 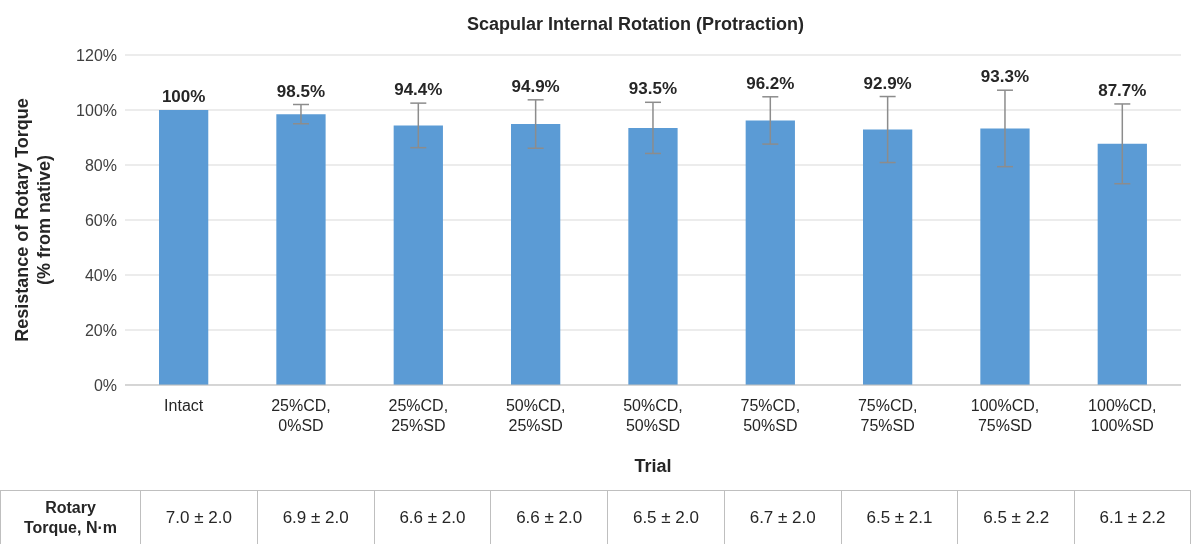 What do you see at coordinates (184, 405) in the screenshot?
I see `x-tick-label: Intact` at bounding box center [184, 405].